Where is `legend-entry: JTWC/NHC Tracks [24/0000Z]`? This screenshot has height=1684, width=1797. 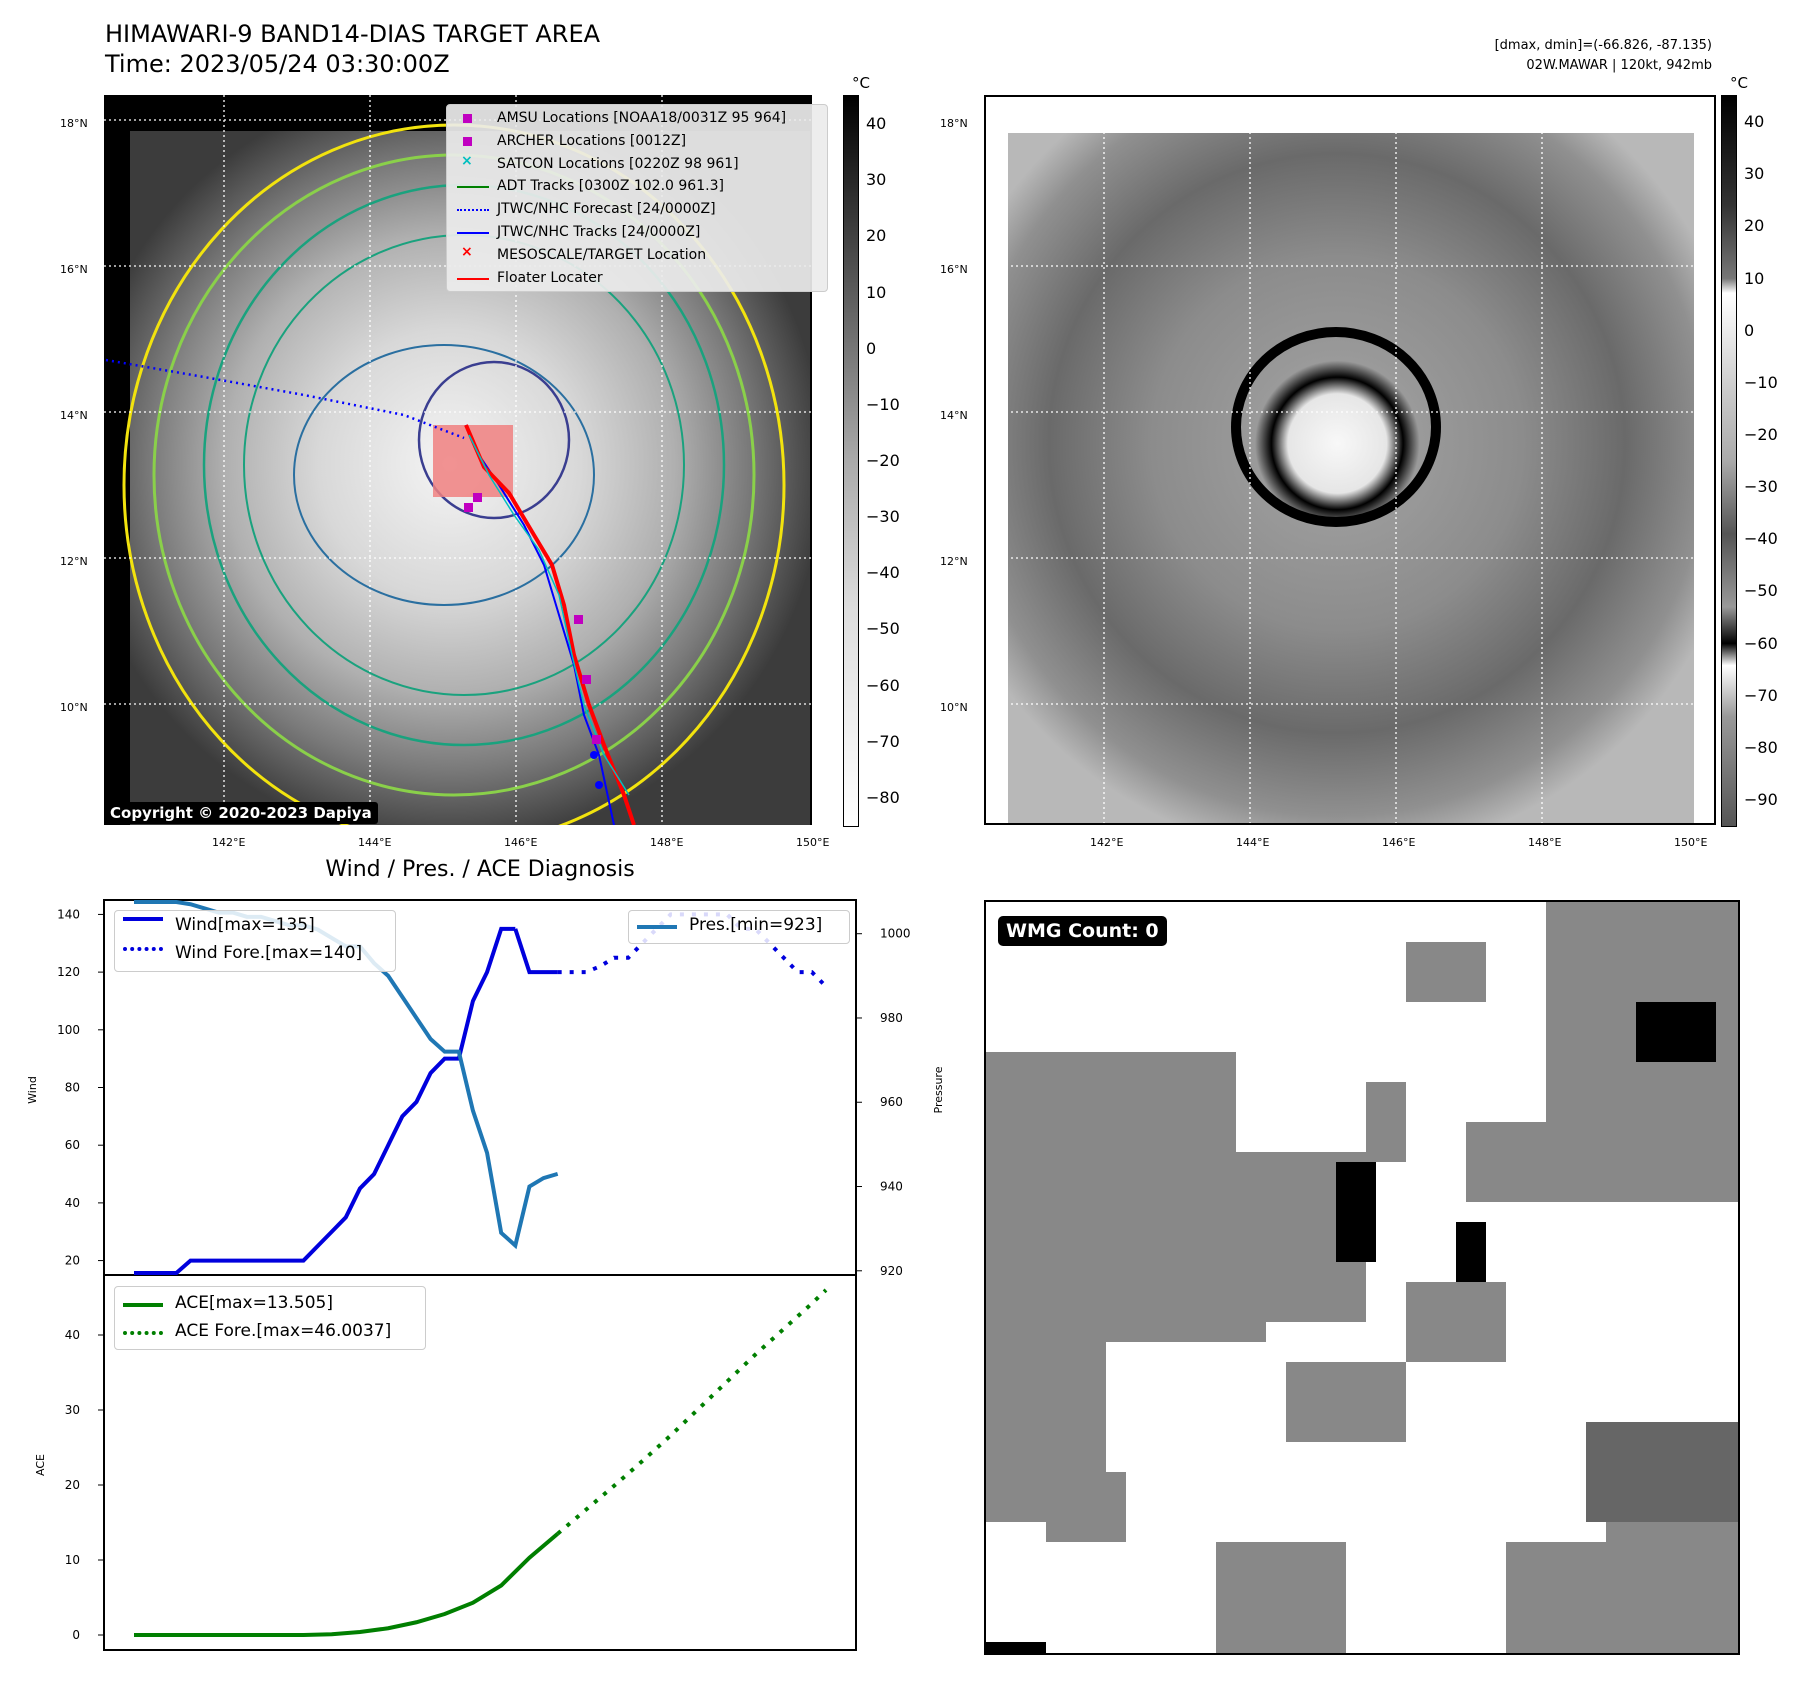
legend-entry: JTWC/NHC Tracks [24/0000Z] is located at coordinates (636, 233).